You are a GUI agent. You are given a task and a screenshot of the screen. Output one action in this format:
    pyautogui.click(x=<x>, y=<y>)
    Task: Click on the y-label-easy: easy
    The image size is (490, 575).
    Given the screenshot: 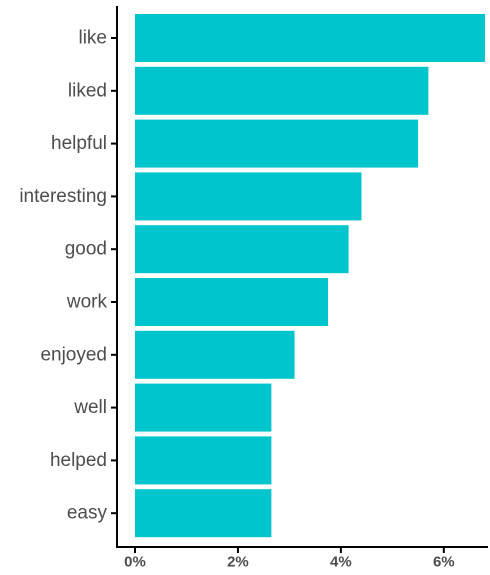 What is the action you would take?
    pyautogui.click(x=87, y=513)
    